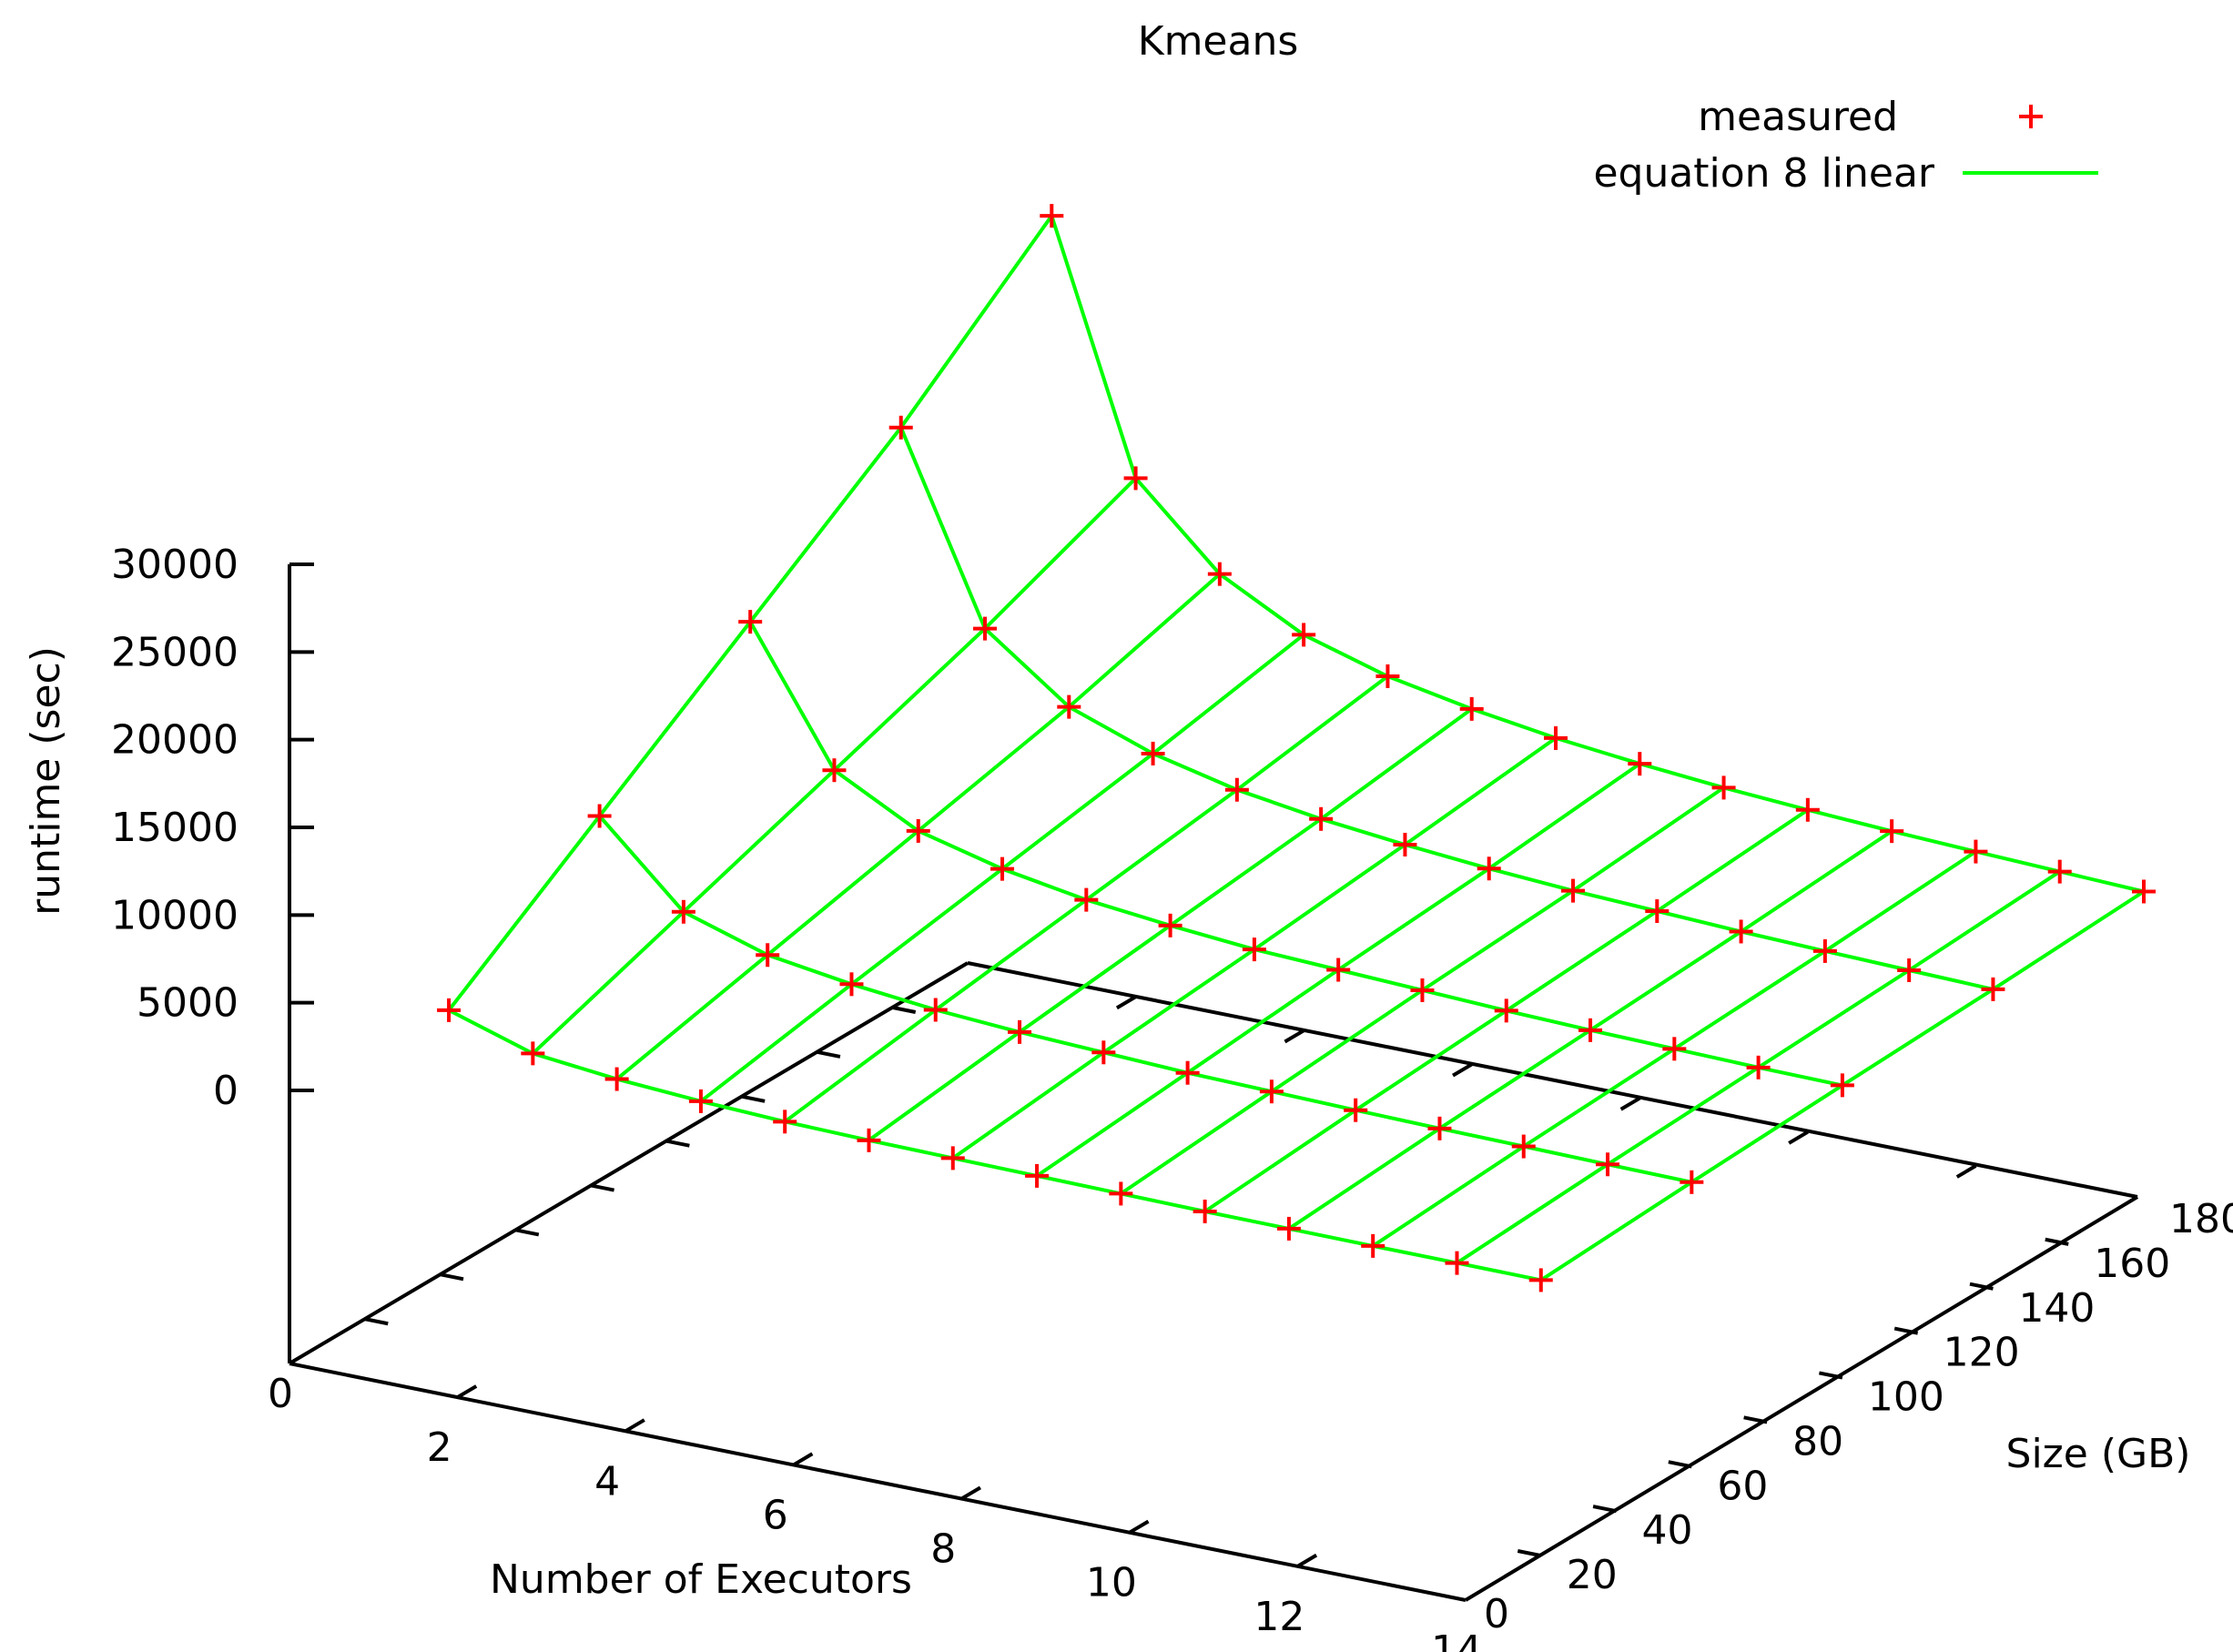 The width and height of the screenshot is (2233, 1652). What do you see at coordinates (776, 1515) in the screenshot?
I see `x-tick-label-6: 6` at bounding box center [776, 1515].